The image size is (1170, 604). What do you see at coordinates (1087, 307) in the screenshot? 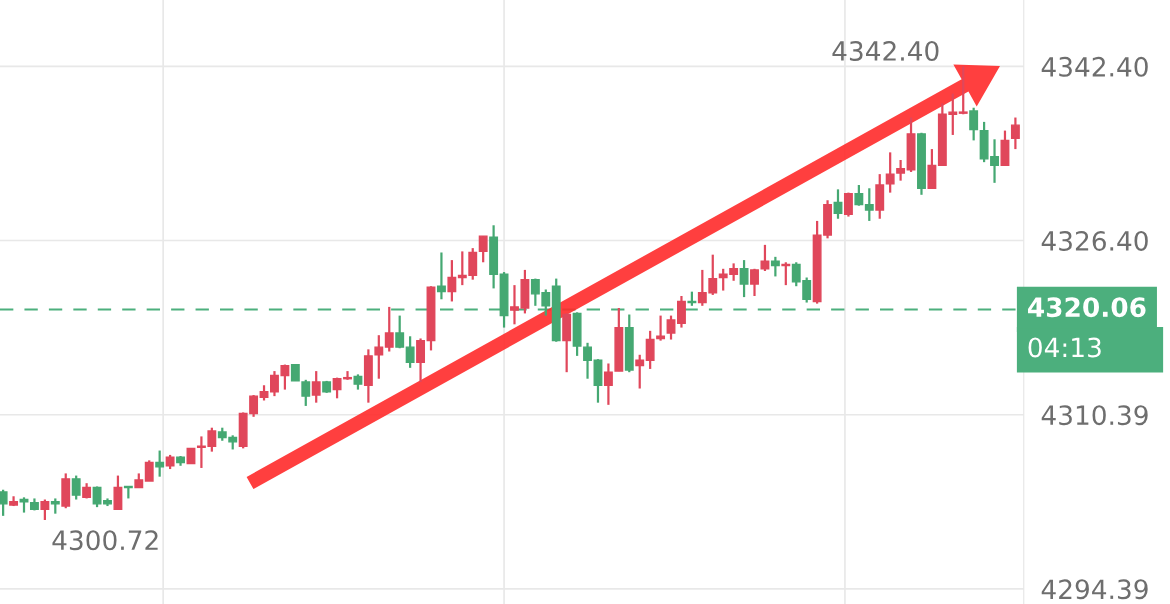
I see `ref-line-label: 4320.06` at bounding box center [1087, 307].